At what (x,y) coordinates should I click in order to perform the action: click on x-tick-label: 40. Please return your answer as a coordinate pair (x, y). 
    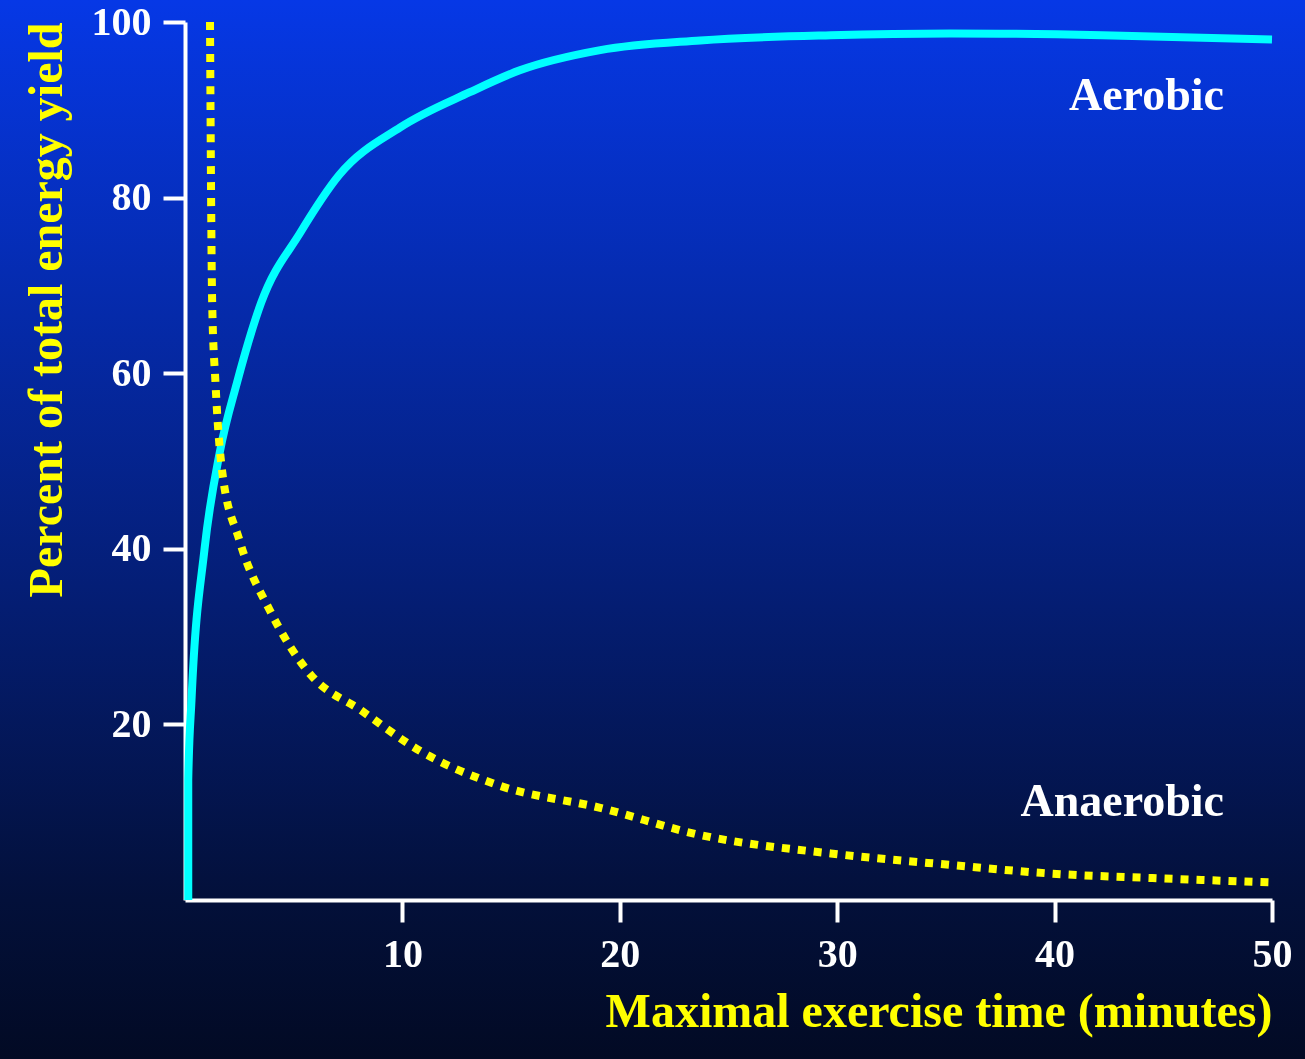
    Looking at the image, I should click on (1055, 953).